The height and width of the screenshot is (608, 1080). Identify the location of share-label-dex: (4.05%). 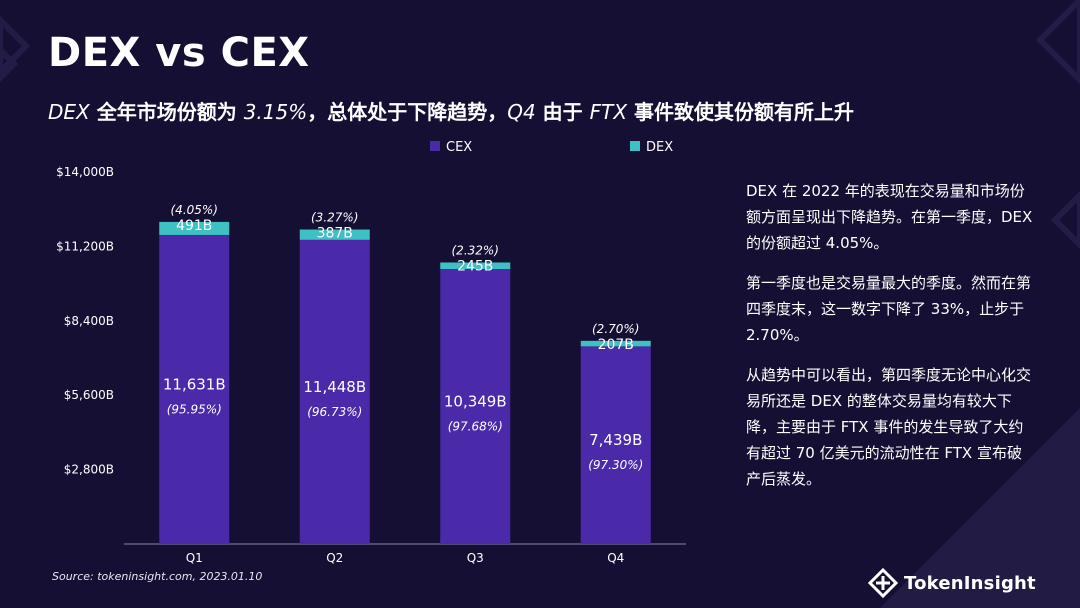
(194, 210).